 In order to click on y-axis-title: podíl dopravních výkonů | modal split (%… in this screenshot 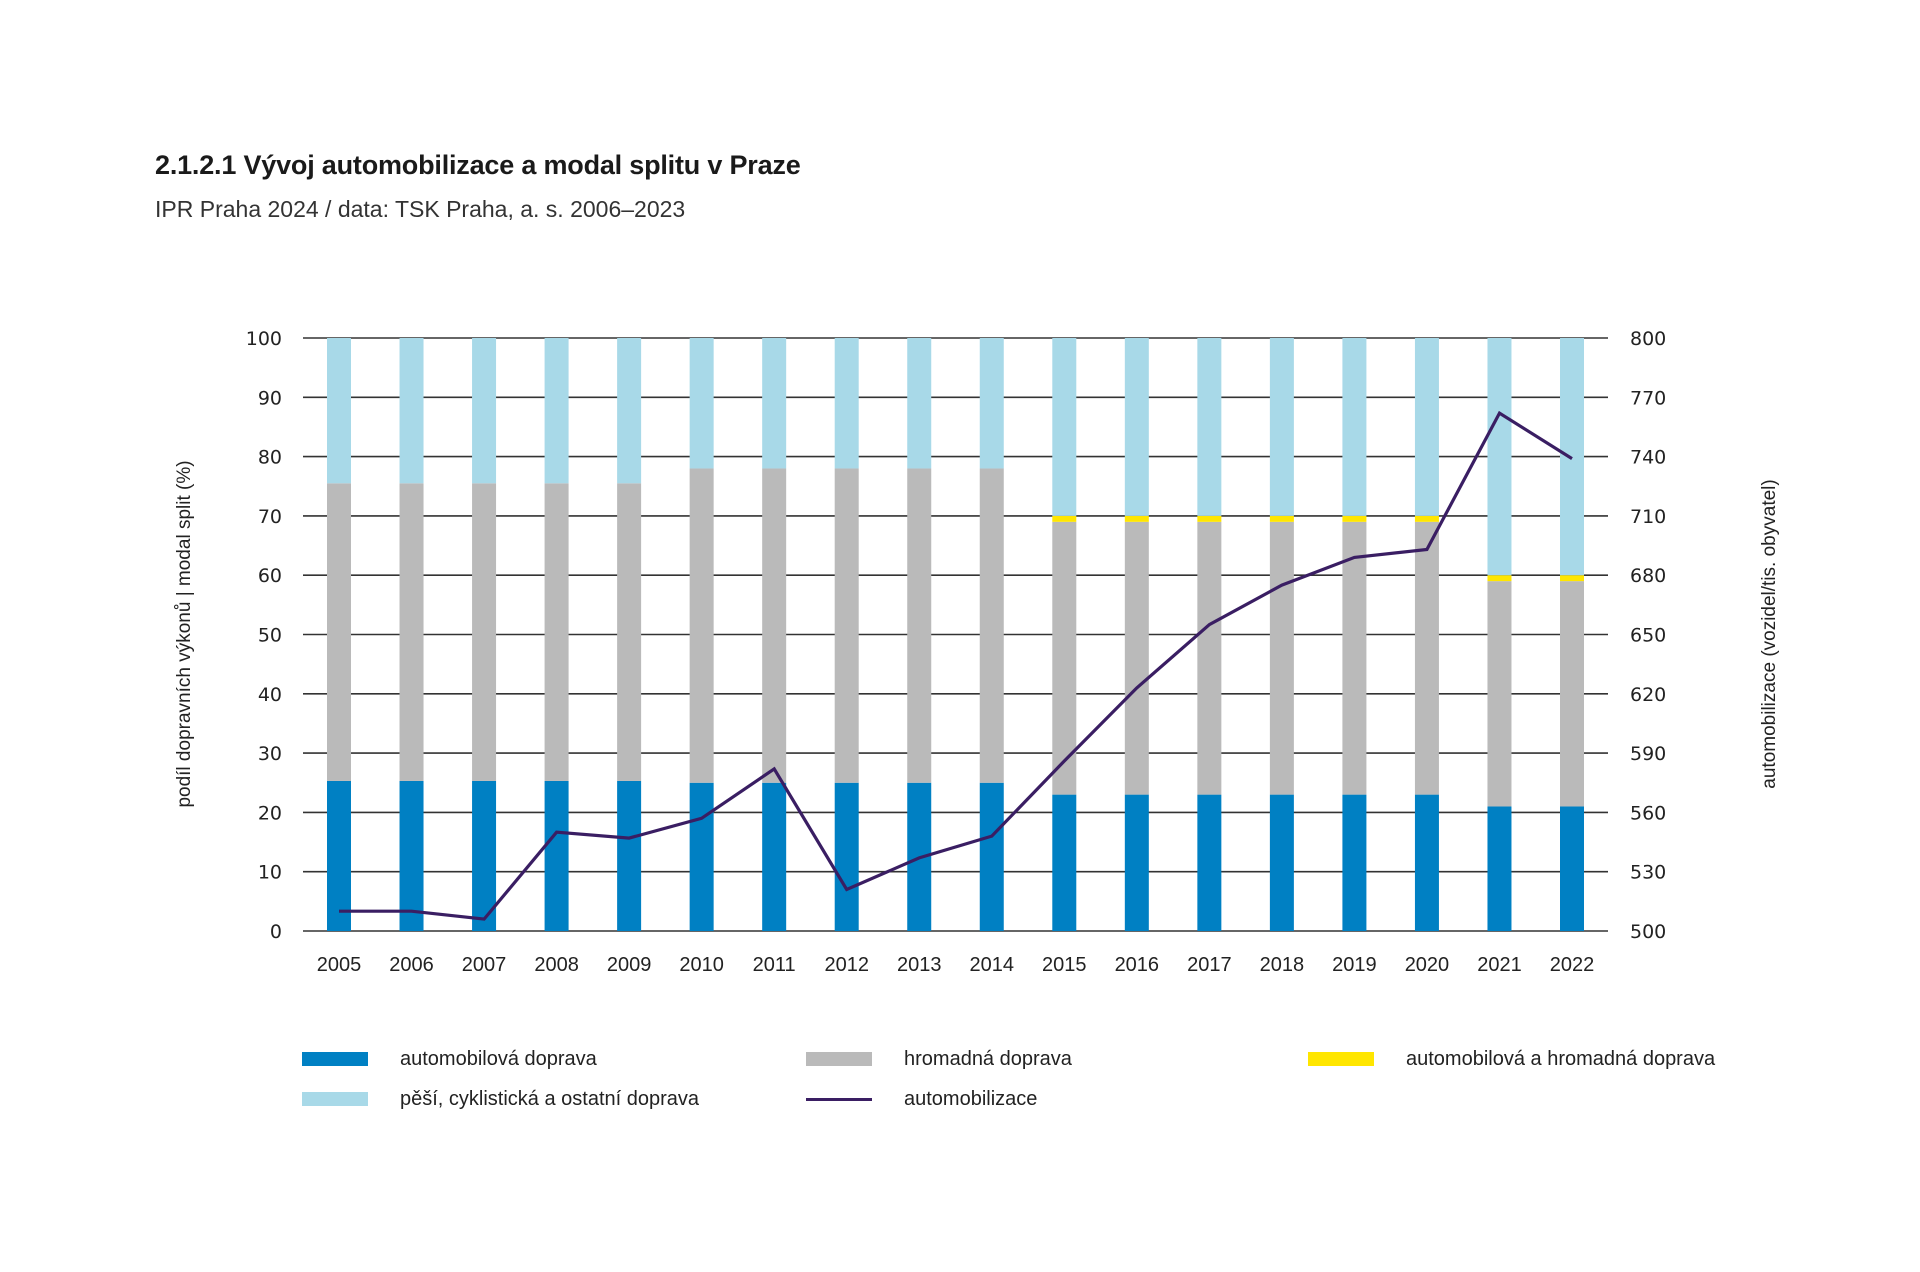, I will do `click(184, 633)`.